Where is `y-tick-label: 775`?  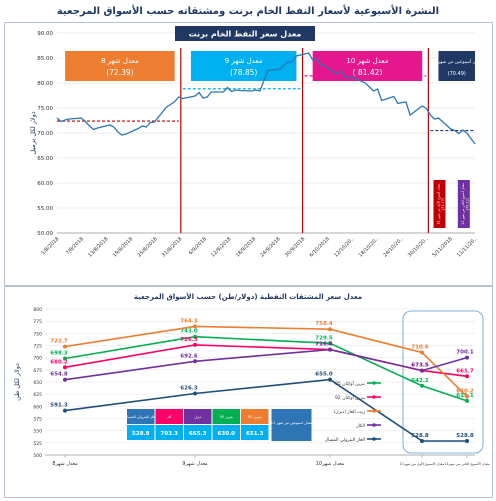
y-tick-label: 775 is located at coordinates (37, 322).